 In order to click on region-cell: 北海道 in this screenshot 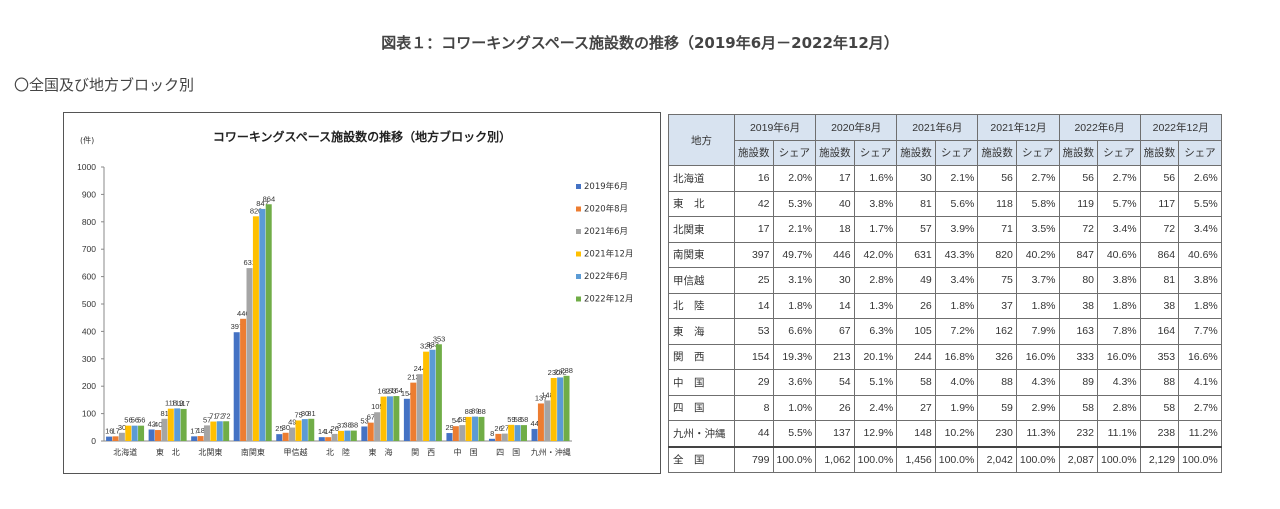, I will do `click(701, 178)`.